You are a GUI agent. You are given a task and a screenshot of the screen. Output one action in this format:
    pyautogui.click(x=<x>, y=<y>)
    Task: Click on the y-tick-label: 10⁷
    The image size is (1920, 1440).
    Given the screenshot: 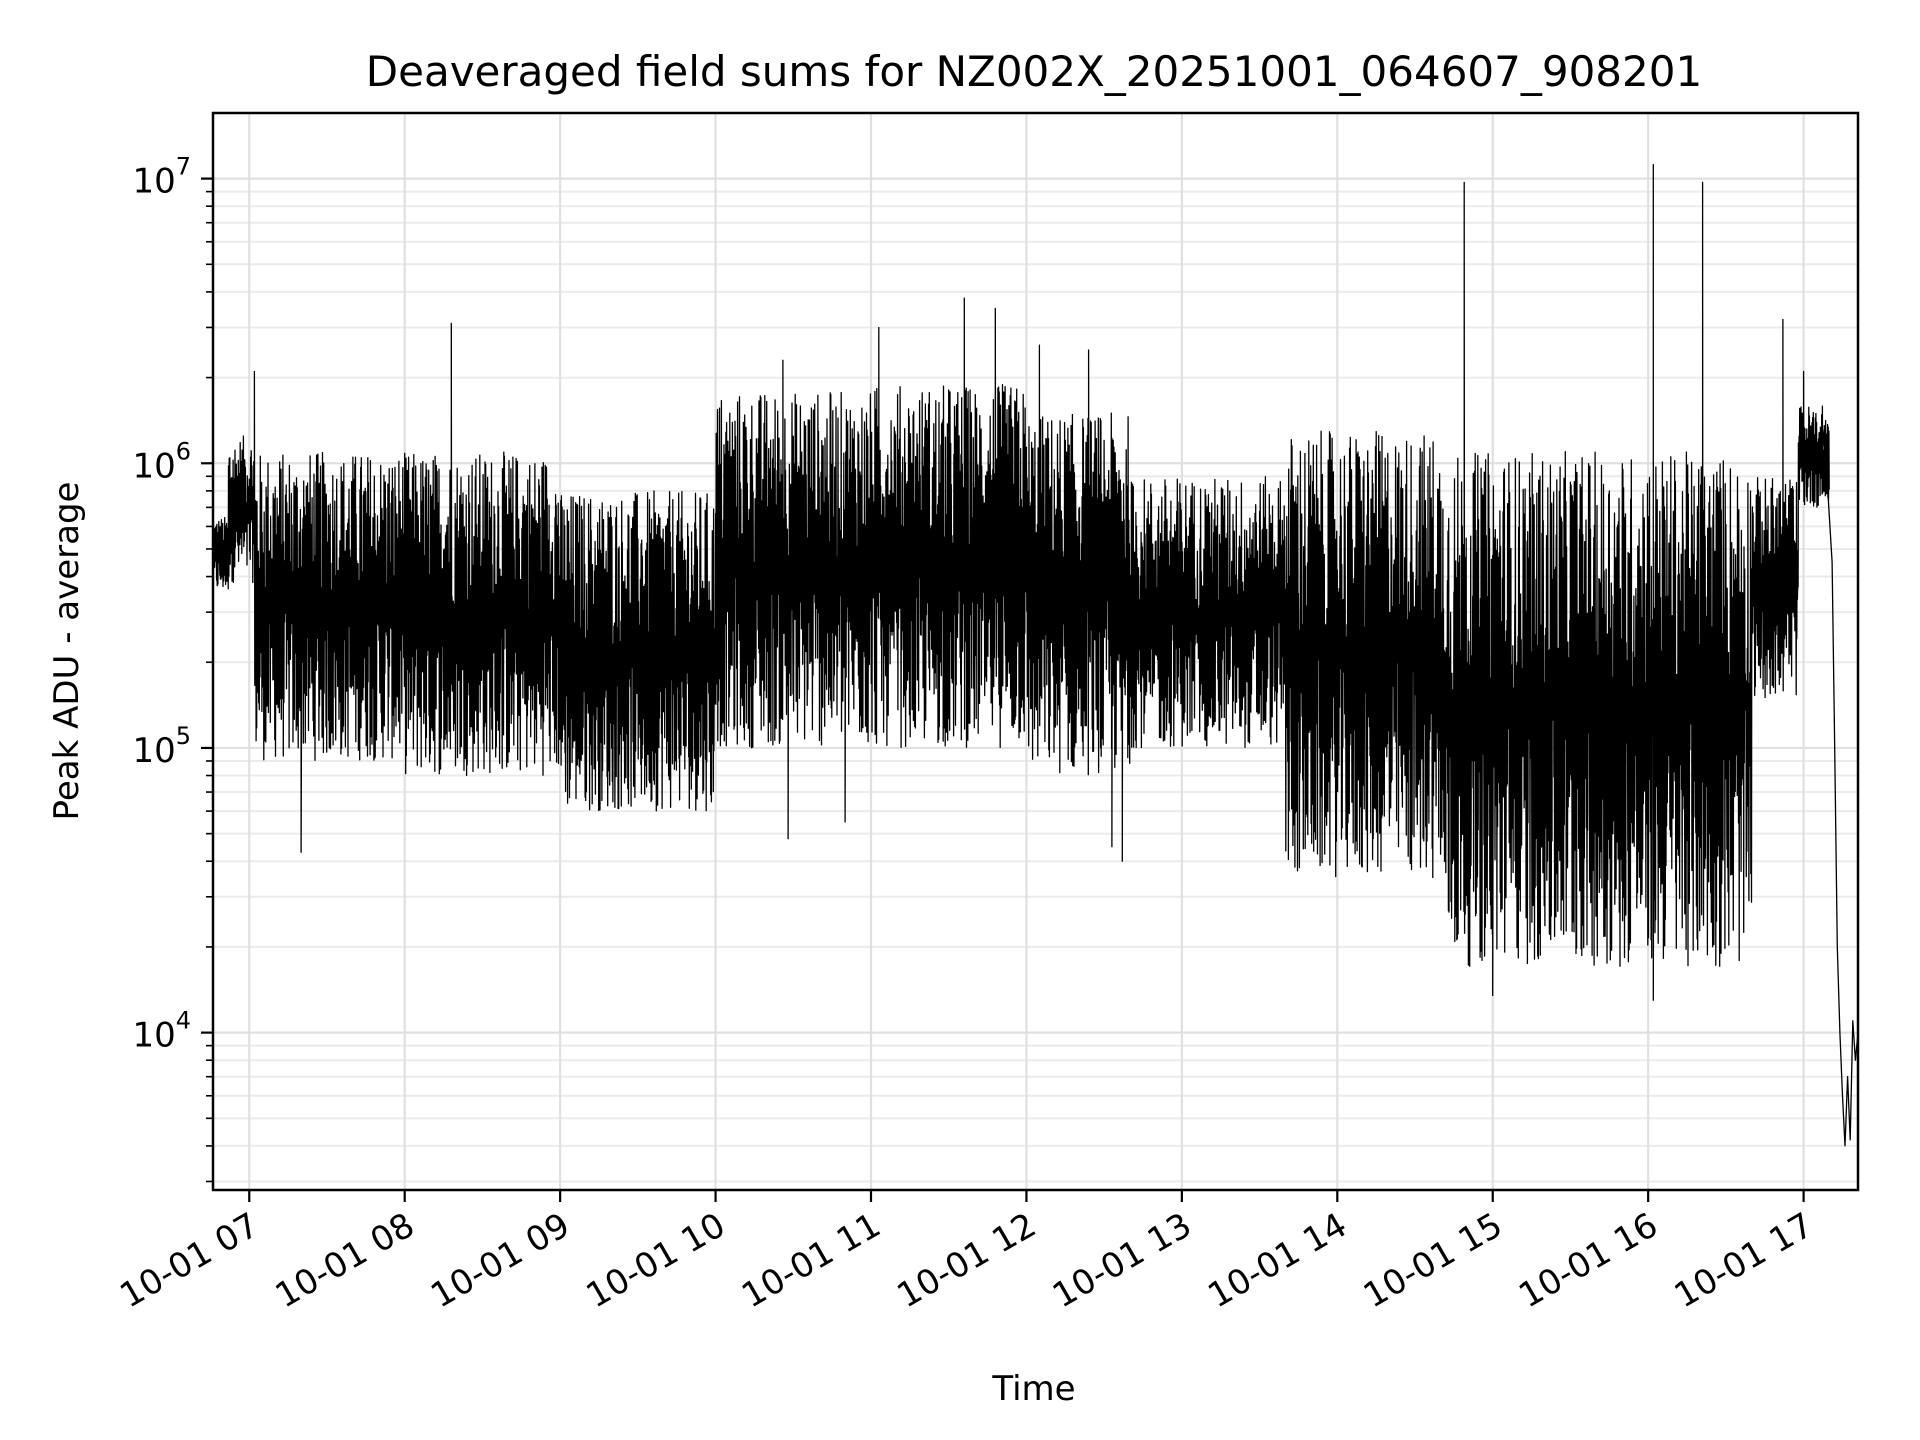 What is the action you would take?
    pyautogui.click(x=161, y=177)
    